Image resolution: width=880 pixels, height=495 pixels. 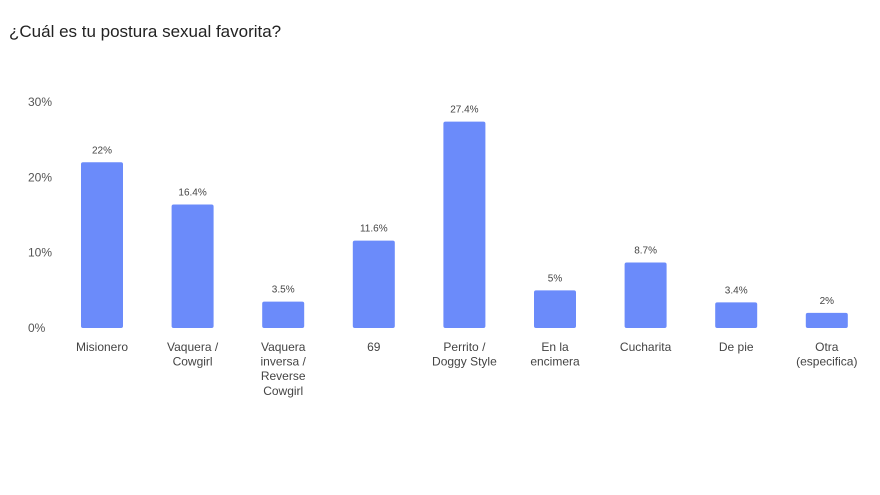 I want to click on category-label-line: Vaquera, so click(x=283, y=347).